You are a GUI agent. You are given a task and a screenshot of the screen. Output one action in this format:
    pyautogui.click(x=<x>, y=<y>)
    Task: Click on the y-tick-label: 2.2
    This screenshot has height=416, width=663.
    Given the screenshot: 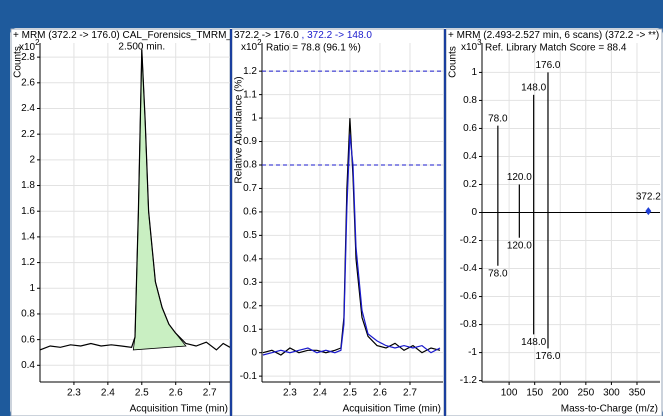 What is the action you would take?
    pyautogui.click(x=28, y=134)
    